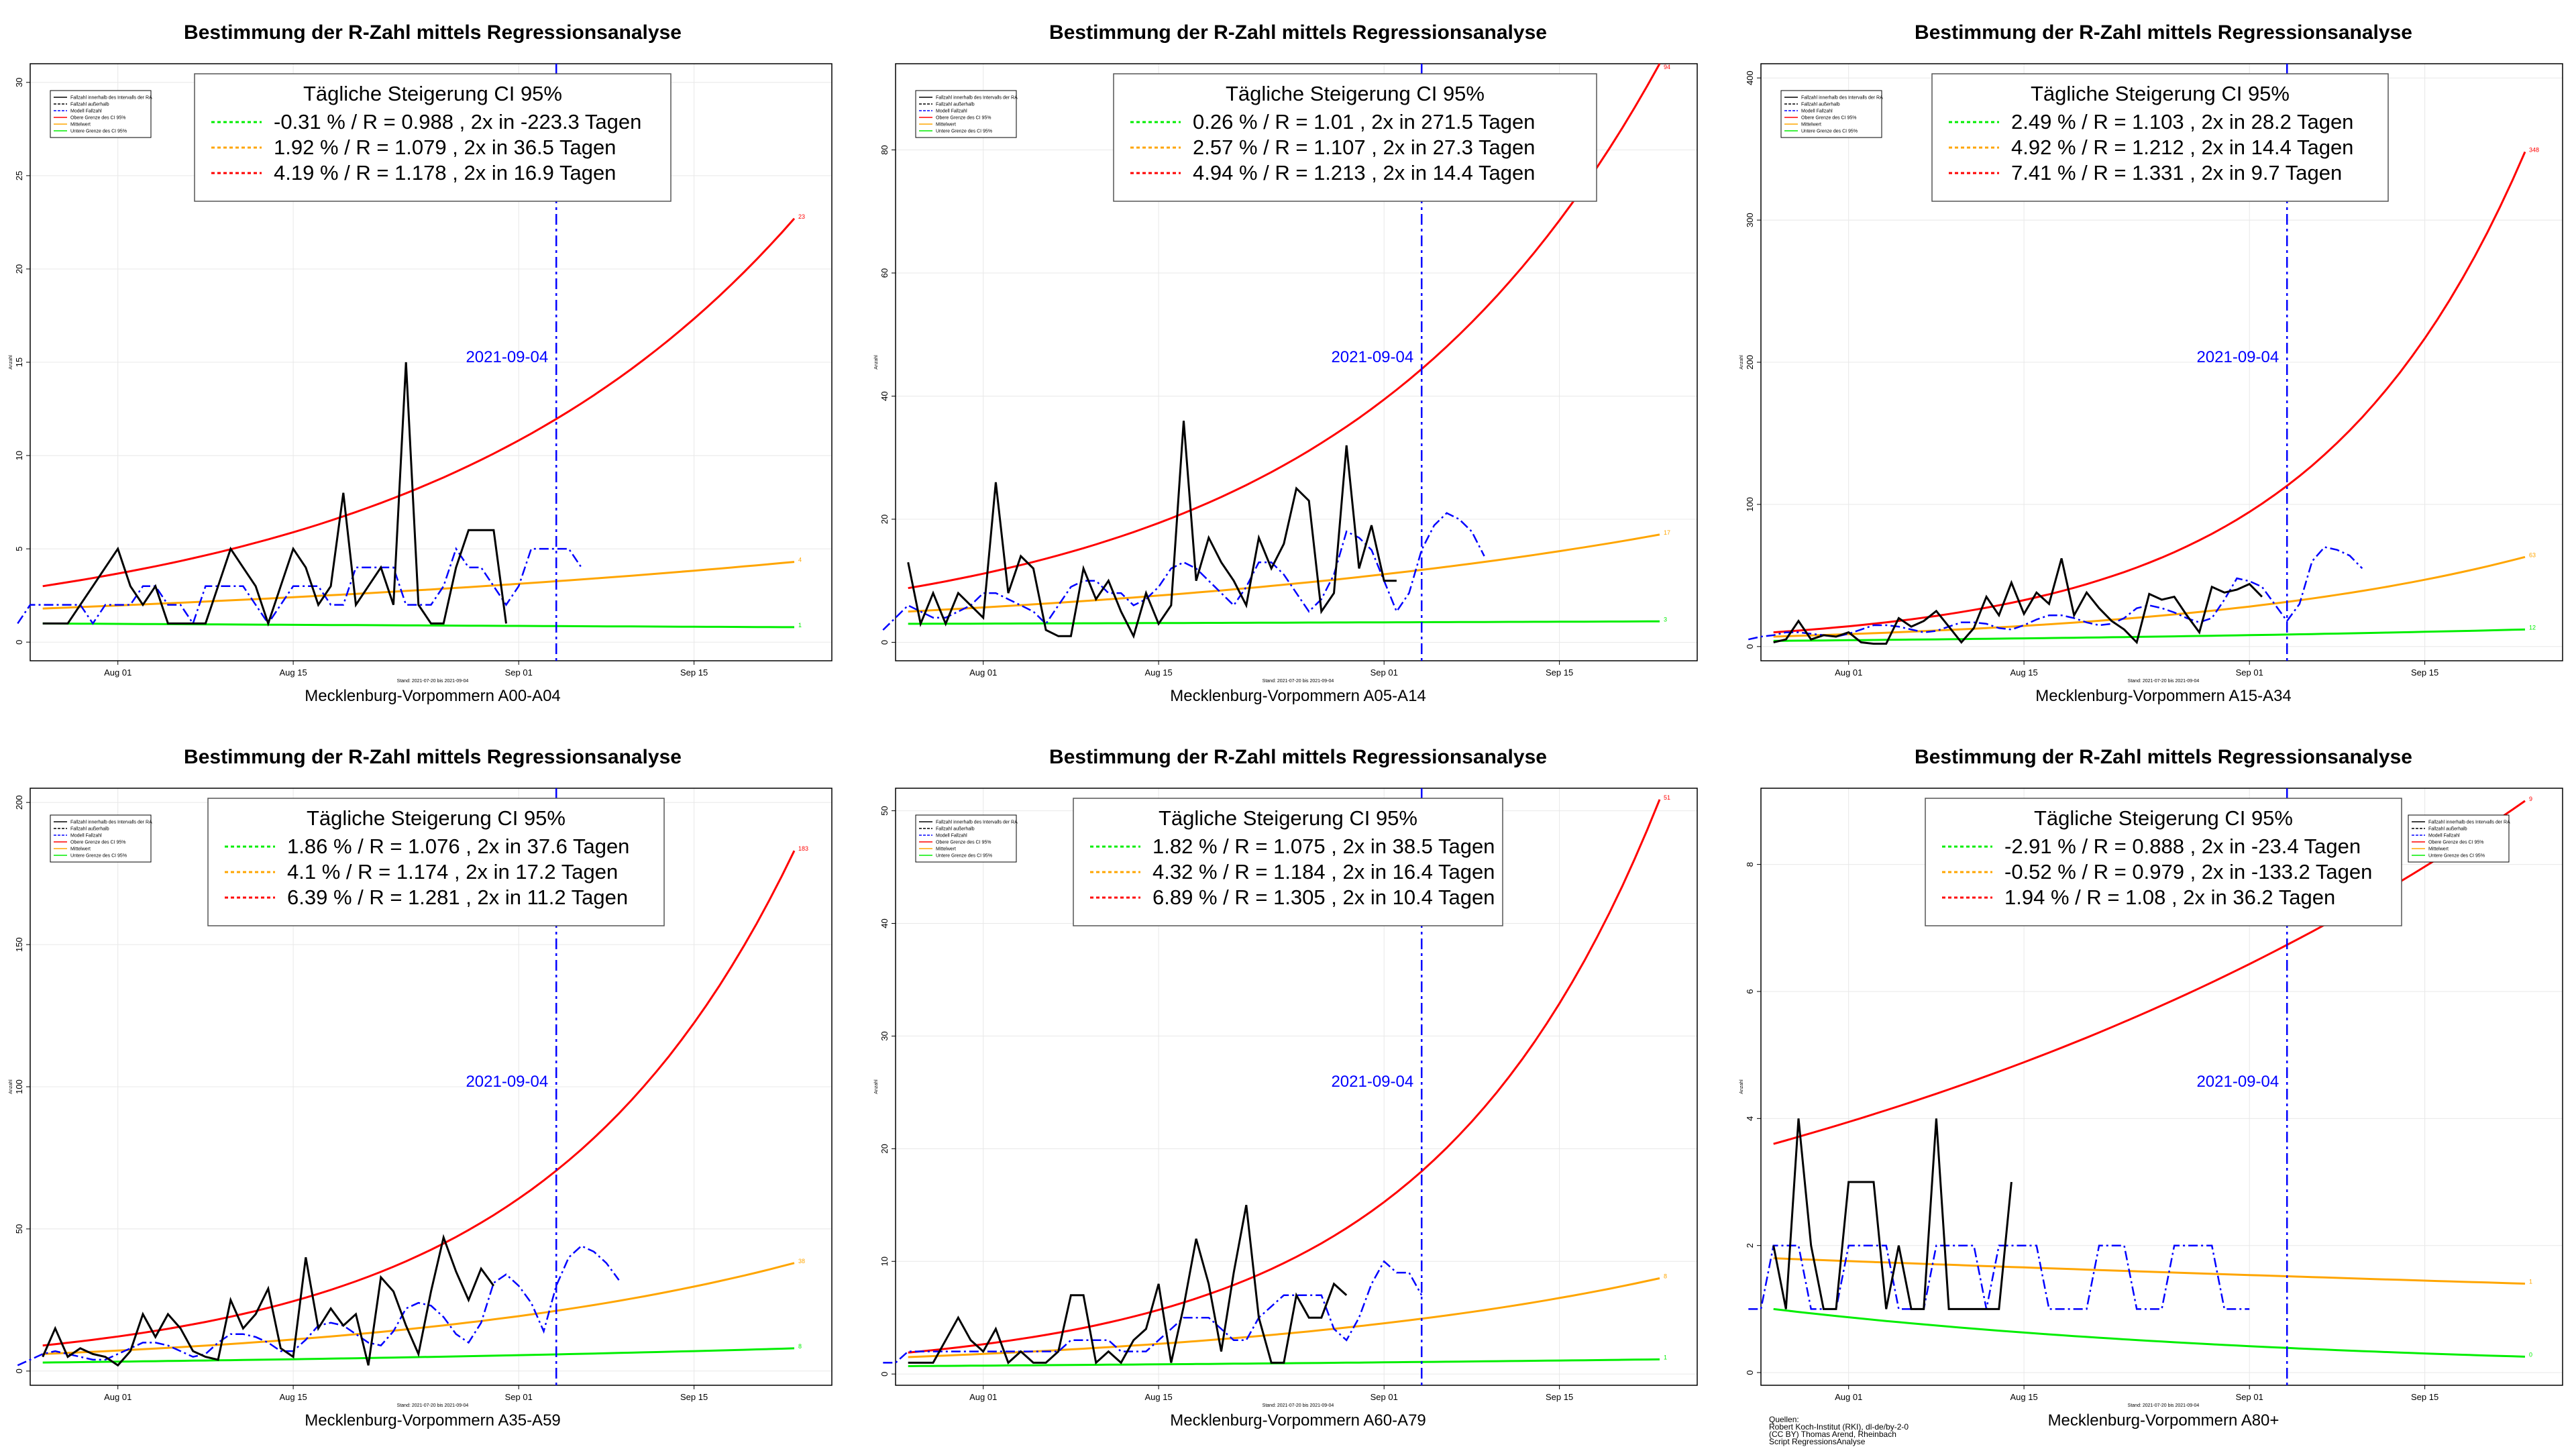 Image resolution: width=2576 pixels, height=1449 pixels. What do you see at coordinates (457, 897) in the screenshot?
I see `ci-legend-row: 6.39 % / R = 1.281 , 2x in 11.2 Tagen` at bounding box center [457, 897].